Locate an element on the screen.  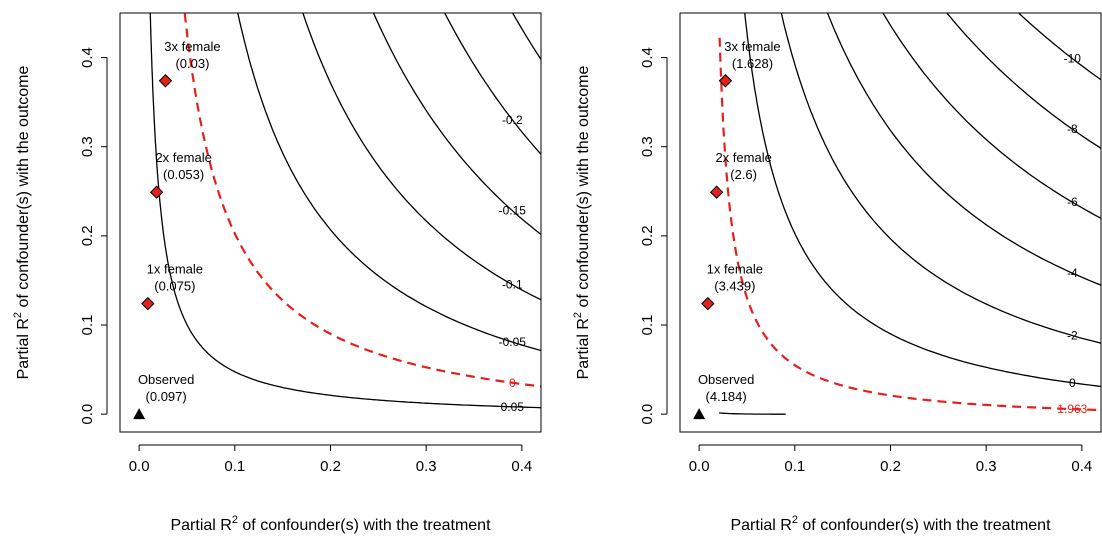
contour-label-6: -8 is located at coordinates (1072, 129).